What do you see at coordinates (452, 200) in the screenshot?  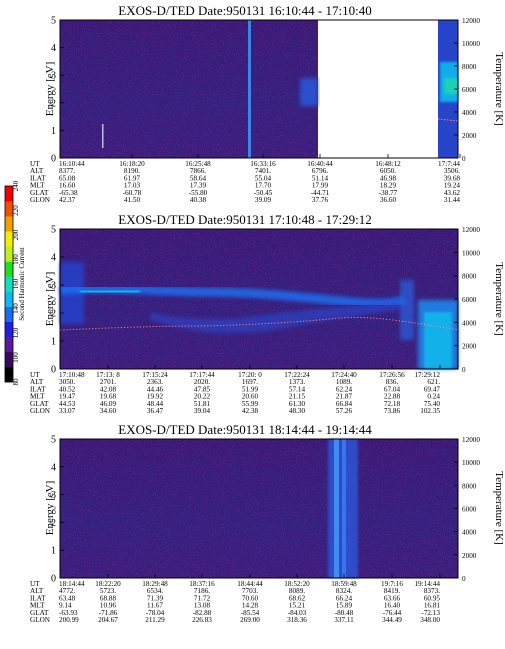 I see `orbit-cell: 31.44` at bounding box center [452, 200].